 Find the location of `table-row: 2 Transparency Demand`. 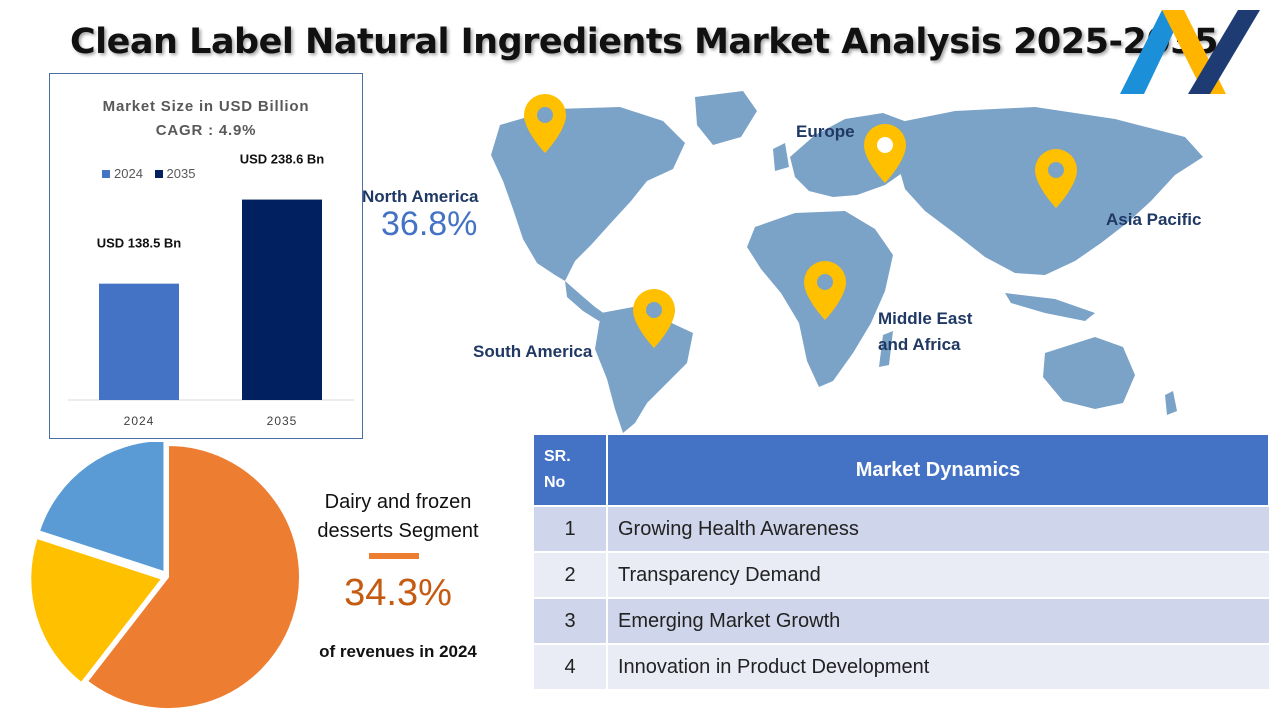

table-row: 2 Transparency Demand is located at coordinates (901, 574).